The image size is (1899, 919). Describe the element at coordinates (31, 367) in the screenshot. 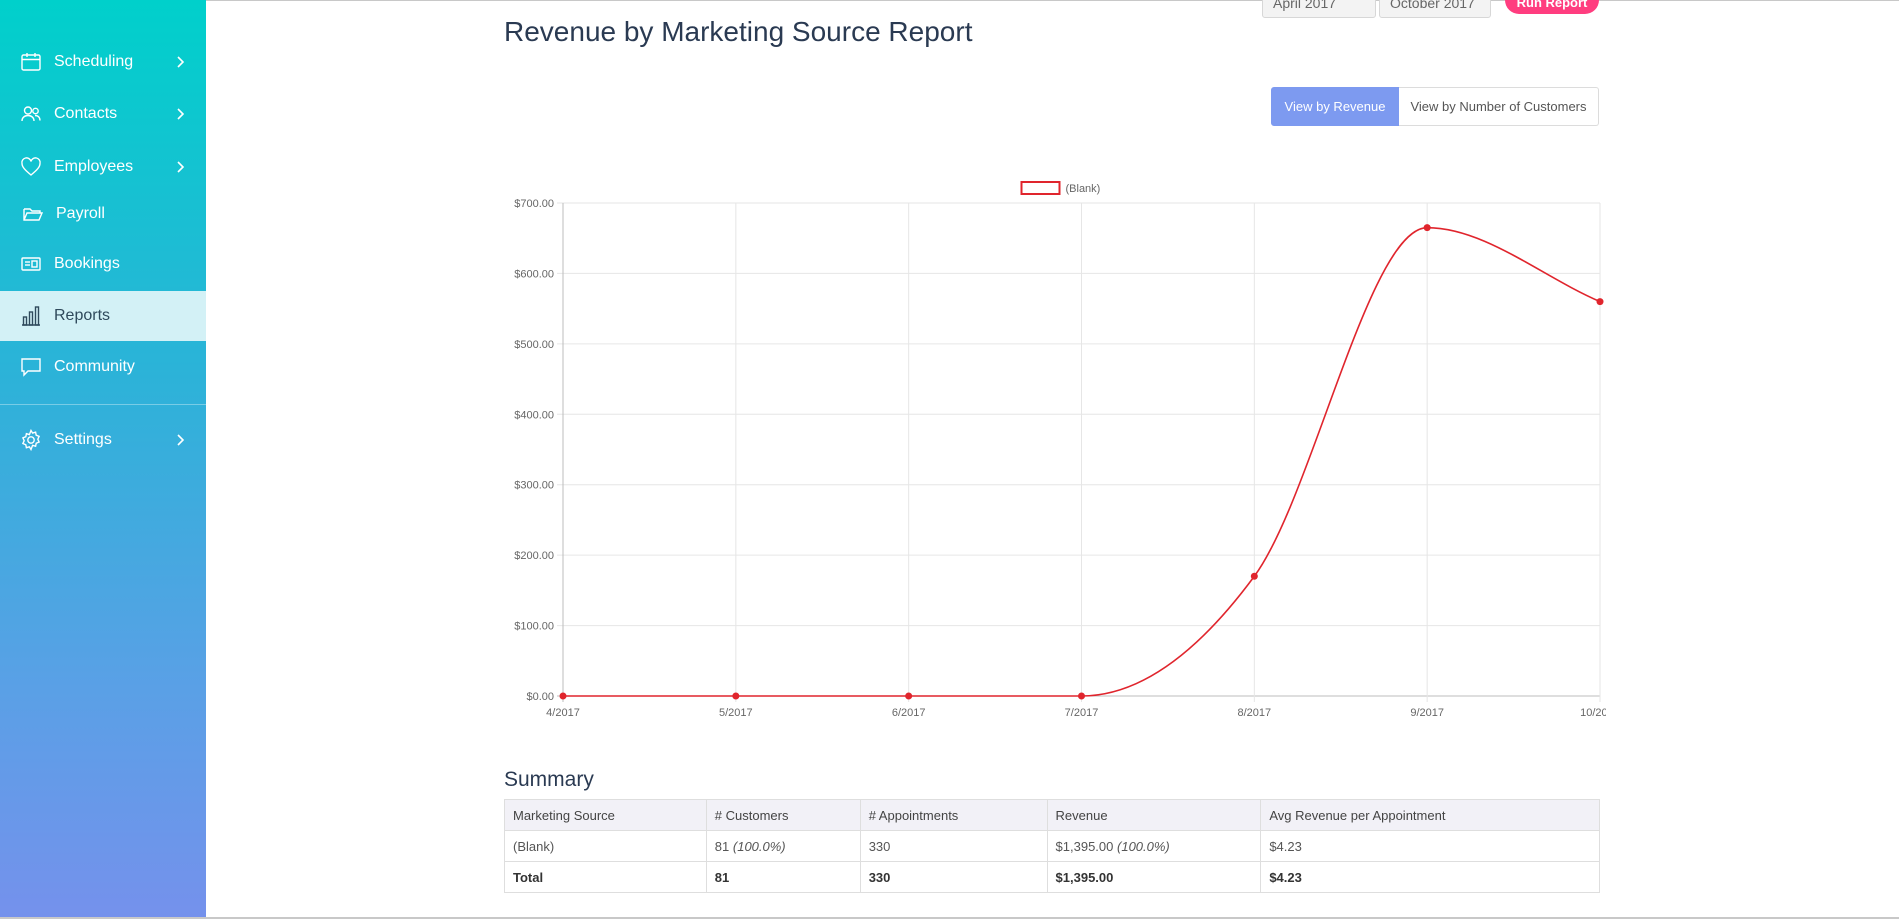

I see `chat-bubble-icon` at that location.